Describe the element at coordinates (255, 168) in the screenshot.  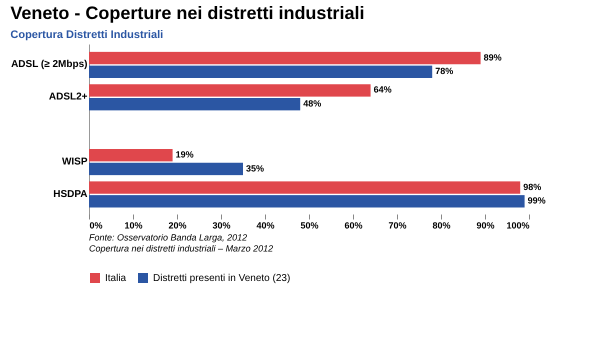
I see `data-label: 35%` at that location.